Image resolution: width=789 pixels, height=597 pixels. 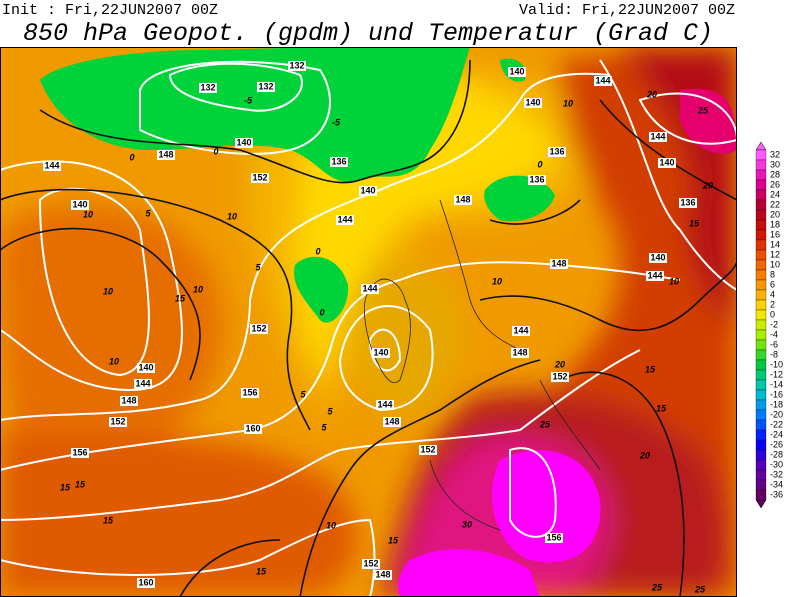 What do you see at coordinates (321, 289) in the screenshot?
I see `cold-region` at bounding box center [321, 289].